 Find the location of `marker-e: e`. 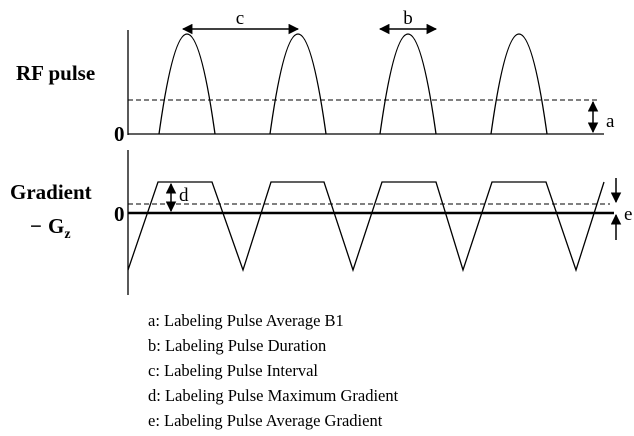

marker-e: e is located at coordinates (628, 214).